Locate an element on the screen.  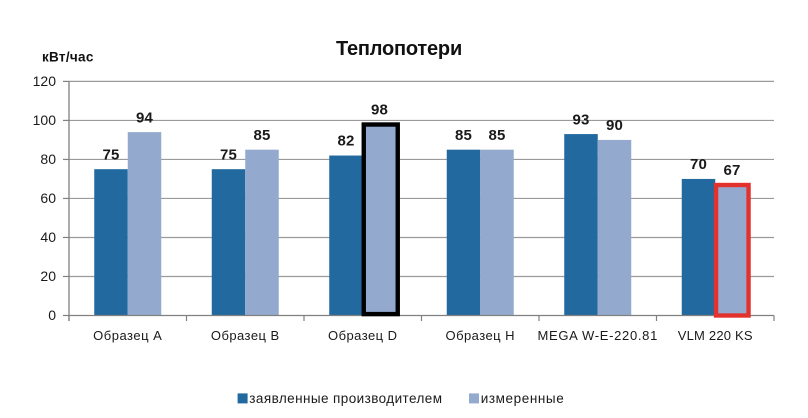
svg-text: MEGA W-E-220.81 is located at coordinates (597, 335).